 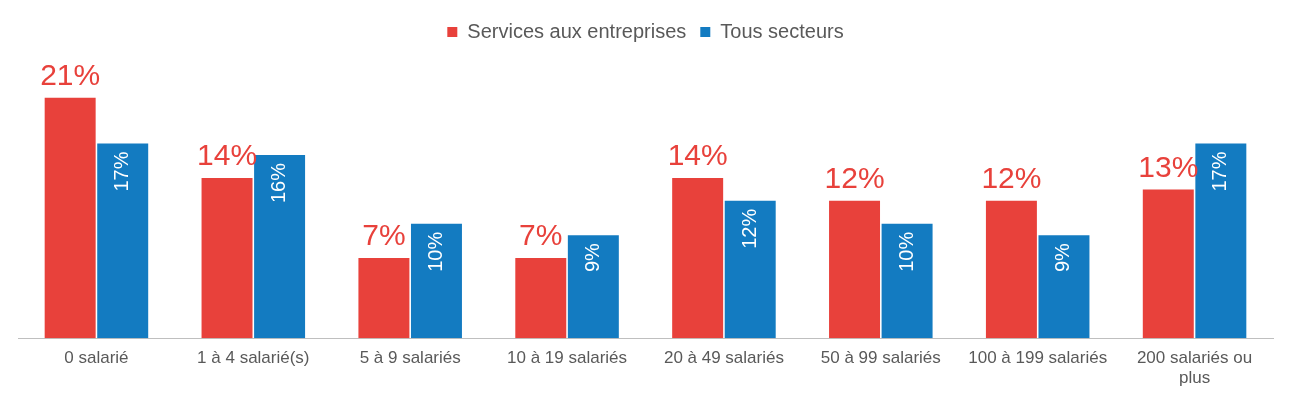 I want to click on x-tick-label: 20 à 49 salariés, so click(x=723, y=358).